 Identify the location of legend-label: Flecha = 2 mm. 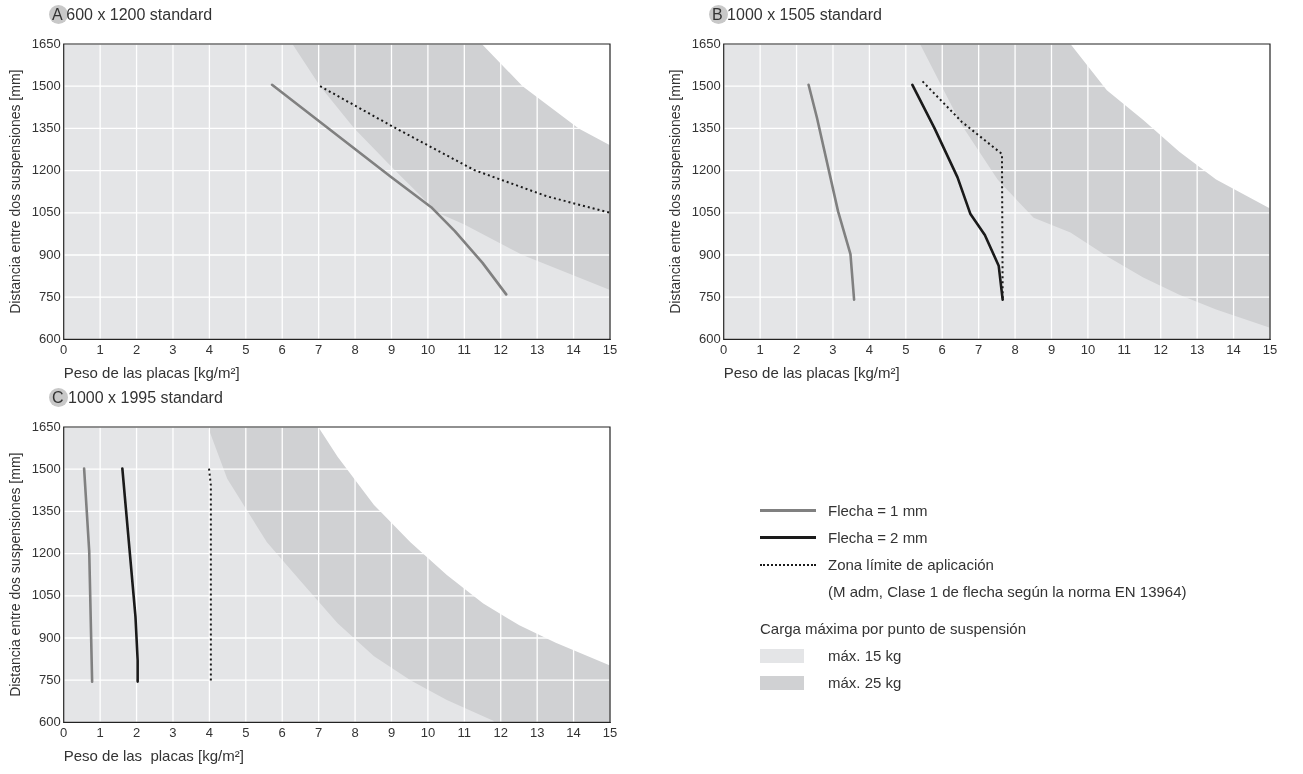
(878, 538).